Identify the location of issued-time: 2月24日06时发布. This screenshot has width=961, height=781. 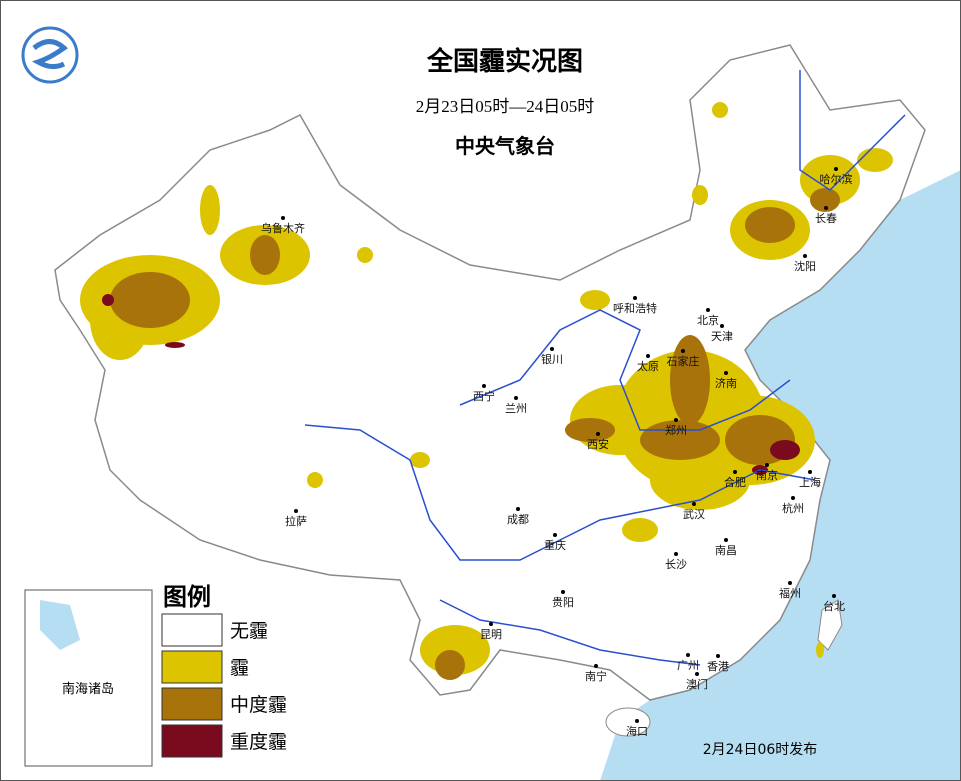
(760, 750).